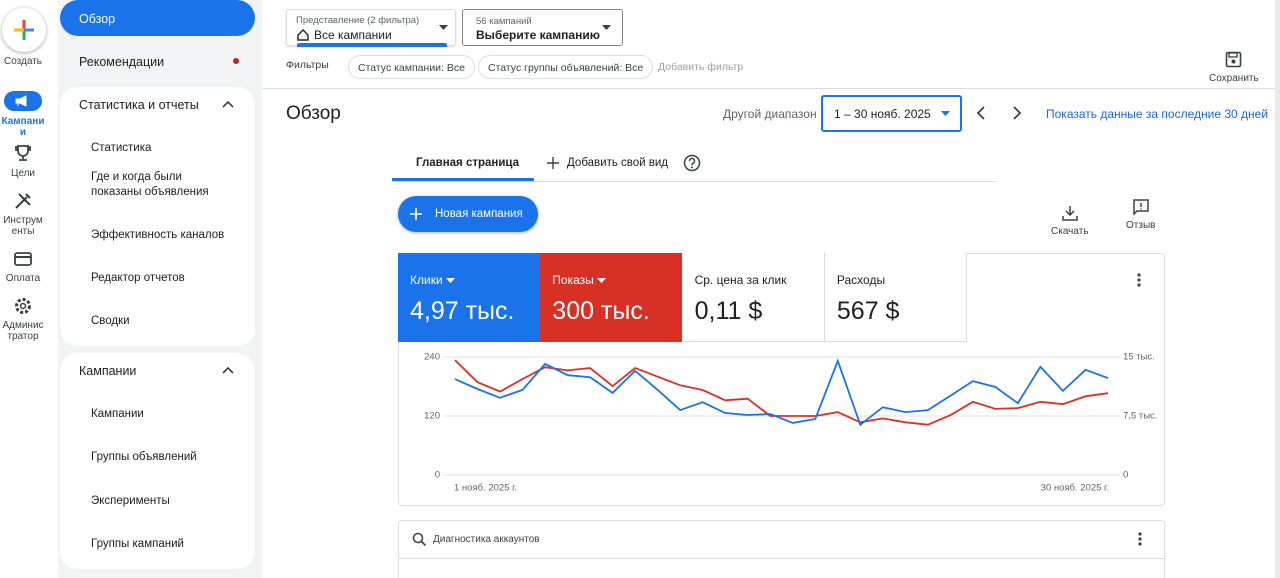 The width and height of the screenshot is (1280, 578). What do you see at coordinates (437, 475) in the screenshot?
I see `y-tick-label: 0` at bounding box center [437, 475].